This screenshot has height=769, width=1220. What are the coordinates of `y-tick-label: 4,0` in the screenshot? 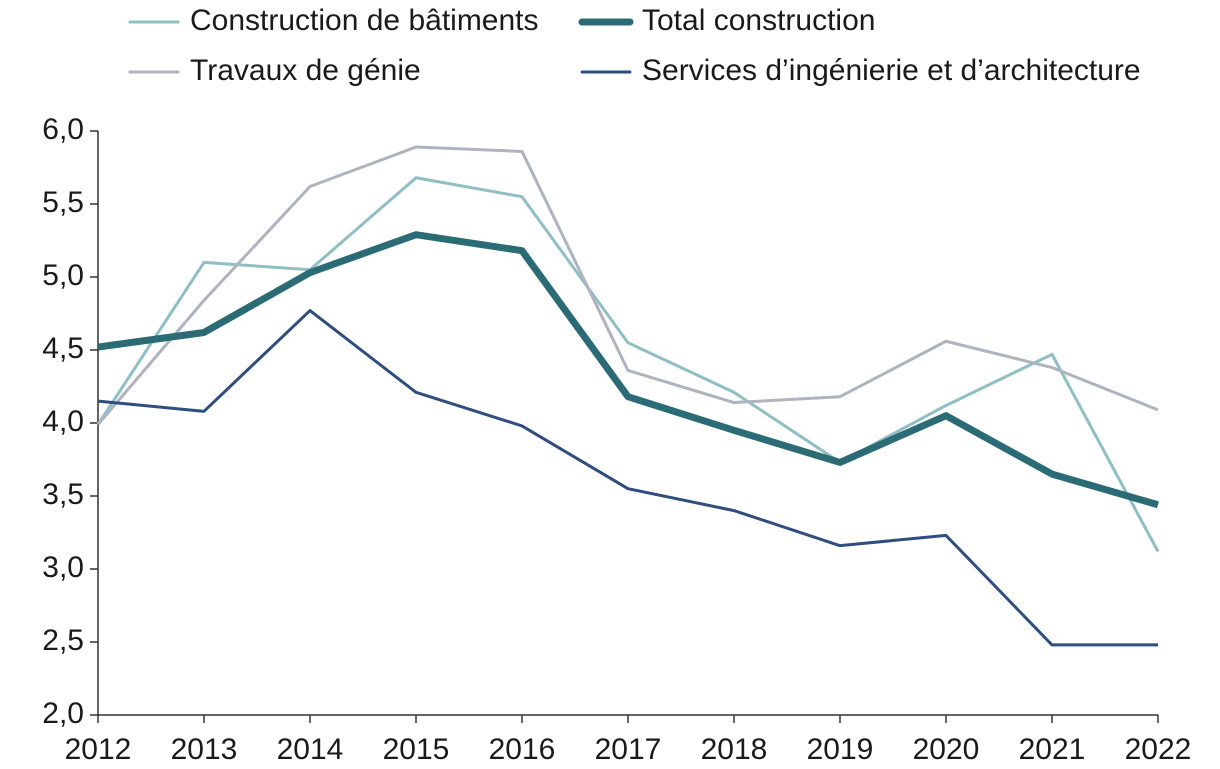 It's located at (63, 421).